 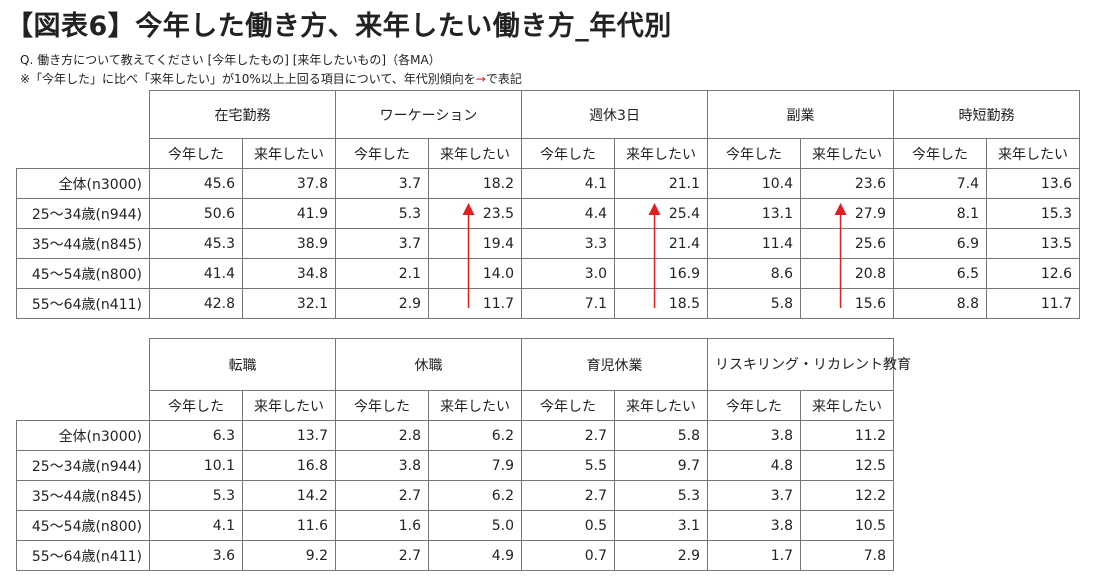 What do you see at coordinates (289, 555) in the screenshot?
I see `value-cell: 9.2` at bounding box center [289, 555].